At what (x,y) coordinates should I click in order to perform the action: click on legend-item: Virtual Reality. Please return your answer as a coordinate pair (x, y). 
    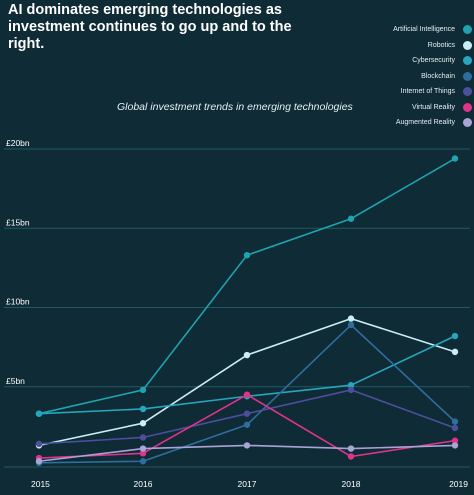
    Looking at the image, I should click on (417, 108).